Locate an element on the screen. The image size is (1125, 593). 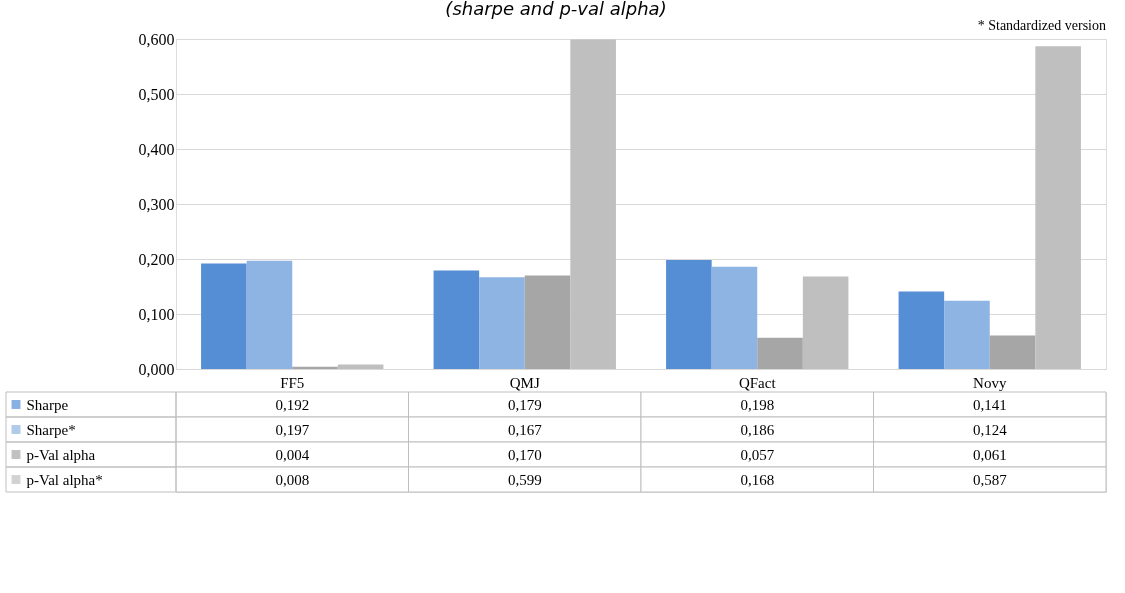
data-label: 0,197 is located at coordinates (292, 429).